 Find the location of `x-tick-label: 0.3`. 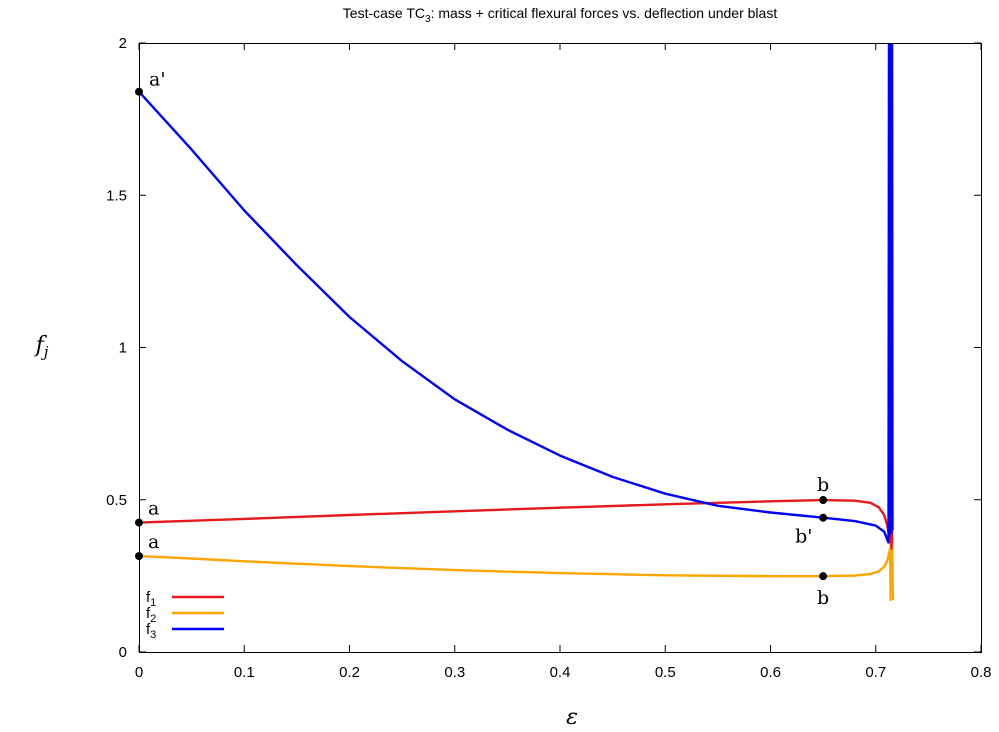

x-tick-label: 0.3 is located at coordinates (454, 672).